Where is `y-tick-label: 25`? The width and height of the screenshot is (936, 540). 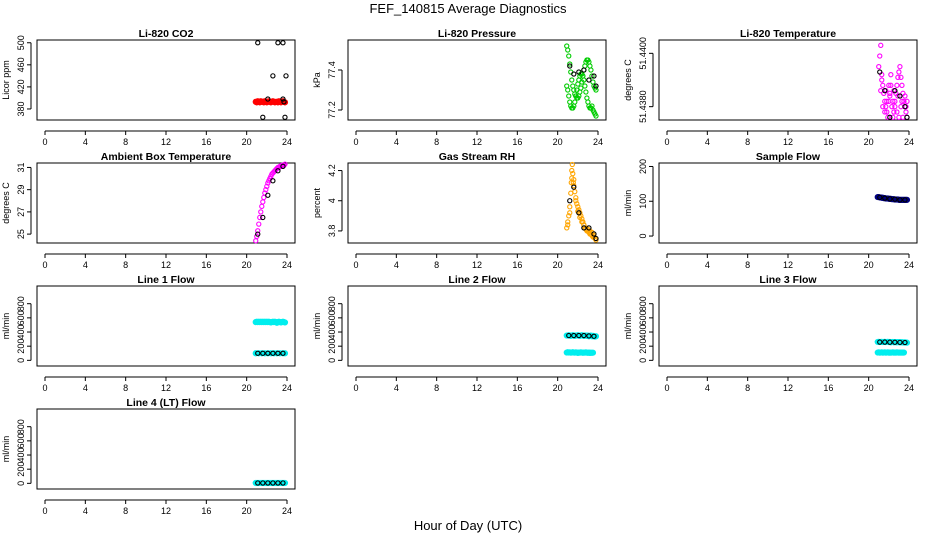
y-tick-label: 25 is located at coordinates (21, 234).